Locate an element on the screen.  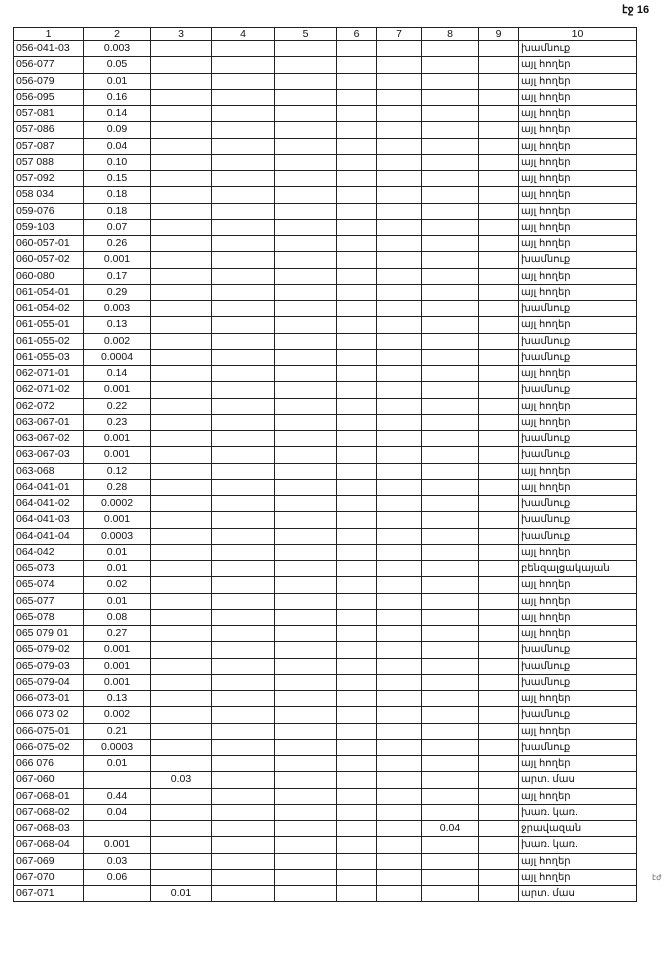
table-row: 059-103 0.07 այլ հողեր is located at coordinates (325, 227).